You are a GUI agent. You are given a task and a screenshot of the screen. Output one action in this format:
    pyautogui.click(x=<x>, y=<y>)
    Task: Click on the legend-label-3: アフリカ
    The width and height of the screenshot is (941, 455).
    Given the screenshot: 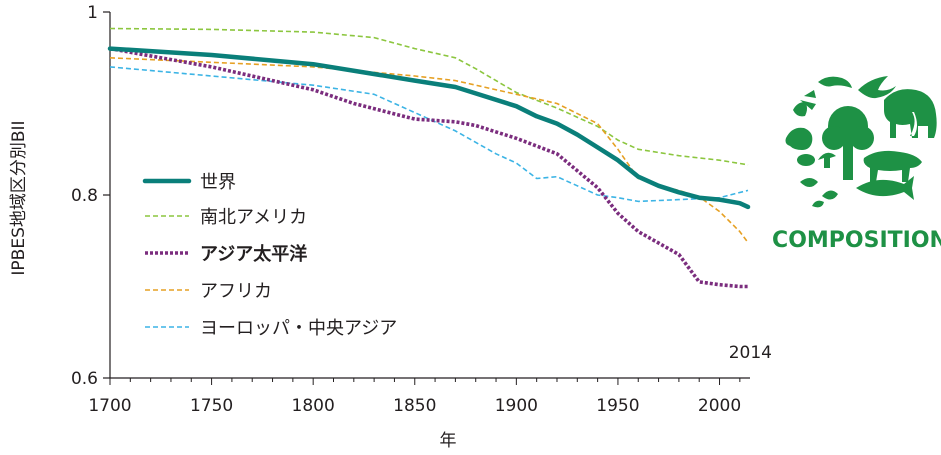 What is the action you would take?
    pyautogui.click(x=236, y=291)
    